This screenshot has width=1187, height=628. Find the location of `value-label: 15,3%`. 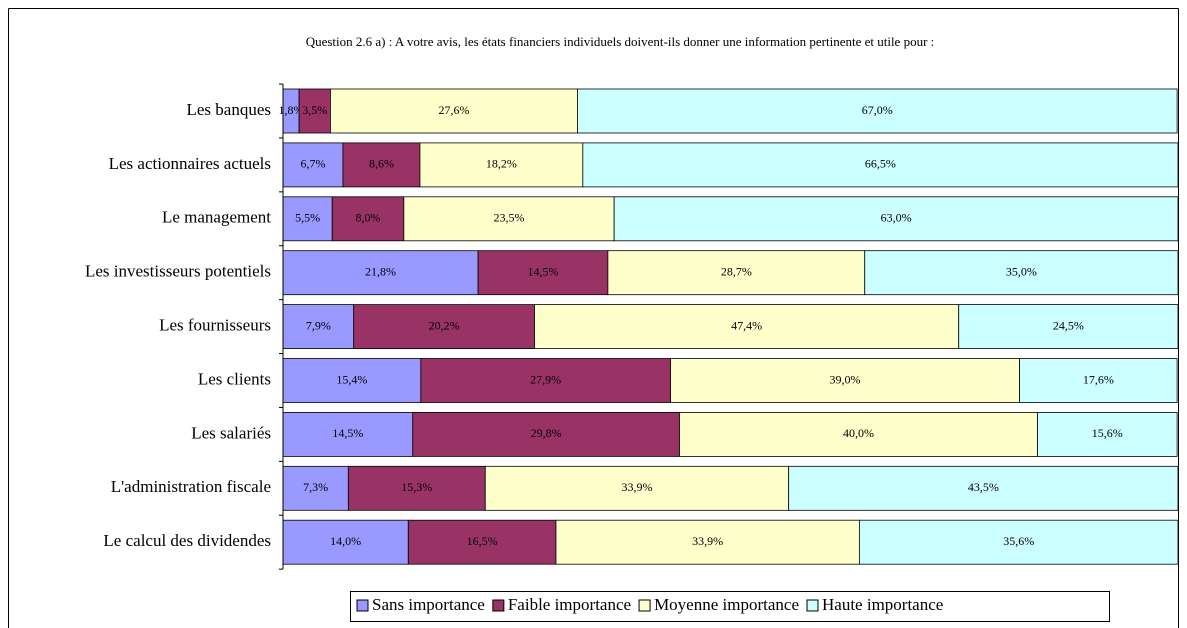

value-label: 15,3% is located at coordinates (416, 487).